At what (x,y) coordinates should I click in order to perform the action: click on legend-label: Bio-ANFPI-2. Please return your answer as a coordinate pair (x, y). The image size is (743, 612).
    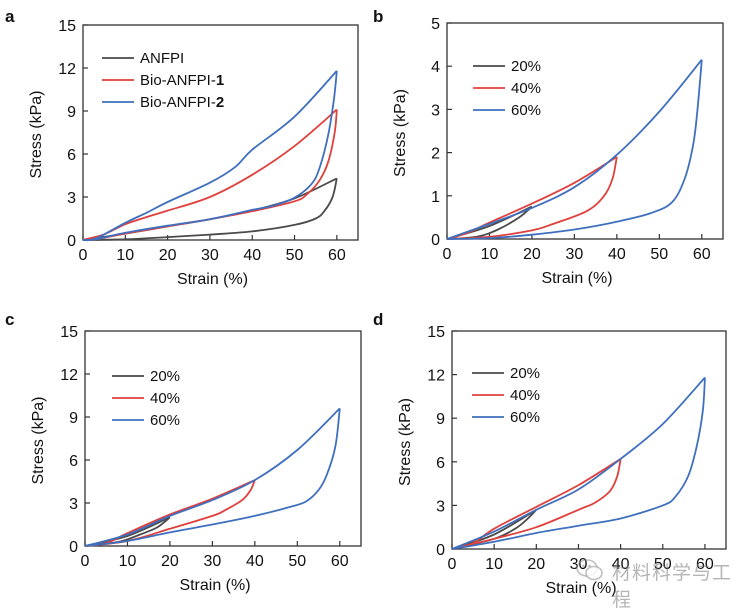
    Looking at the image, I should click on (182, 102).